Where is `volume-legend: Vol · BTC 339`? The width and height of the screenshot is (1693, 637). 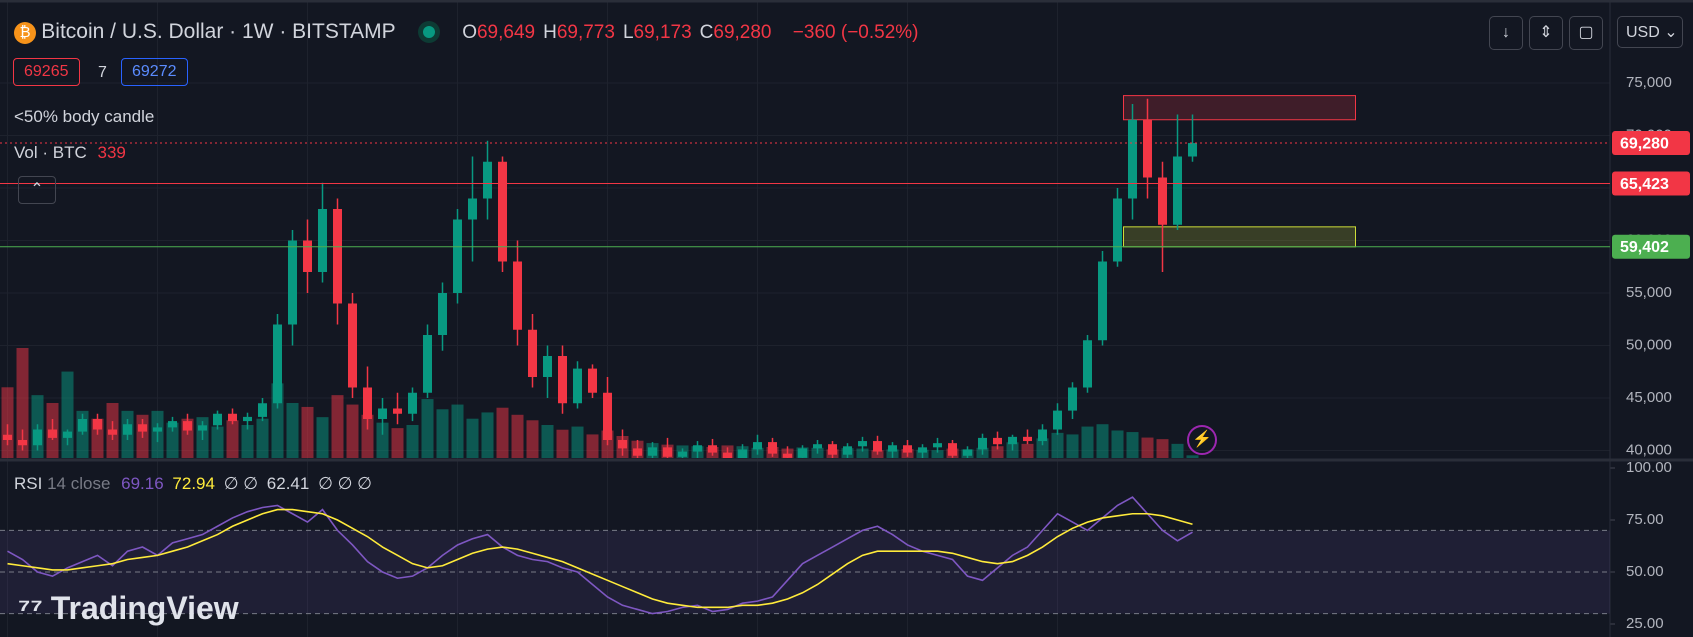 volume-legend: Vol · BTC 339 is located at coordinates (70, 153).